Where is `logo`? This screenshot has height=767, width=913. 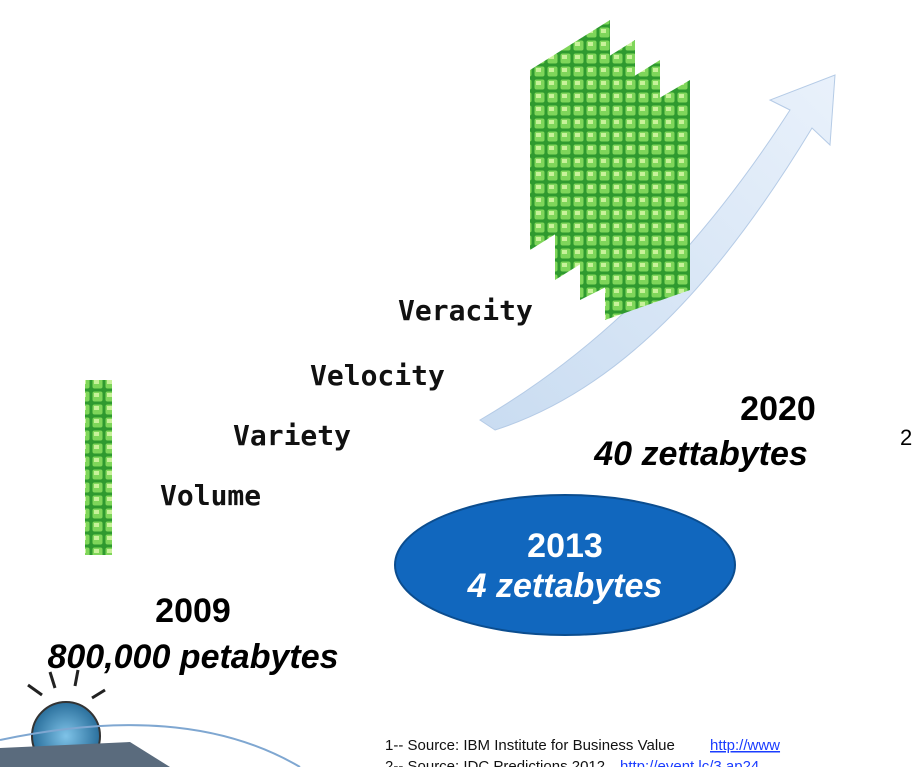
logo is located at coordinates (66, 684).